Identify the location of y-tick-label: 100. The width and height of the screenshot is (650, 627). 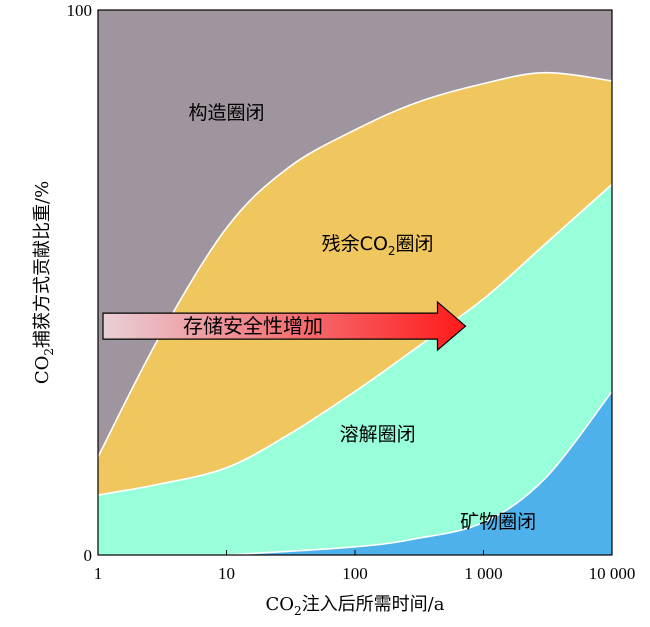
(80, 10).